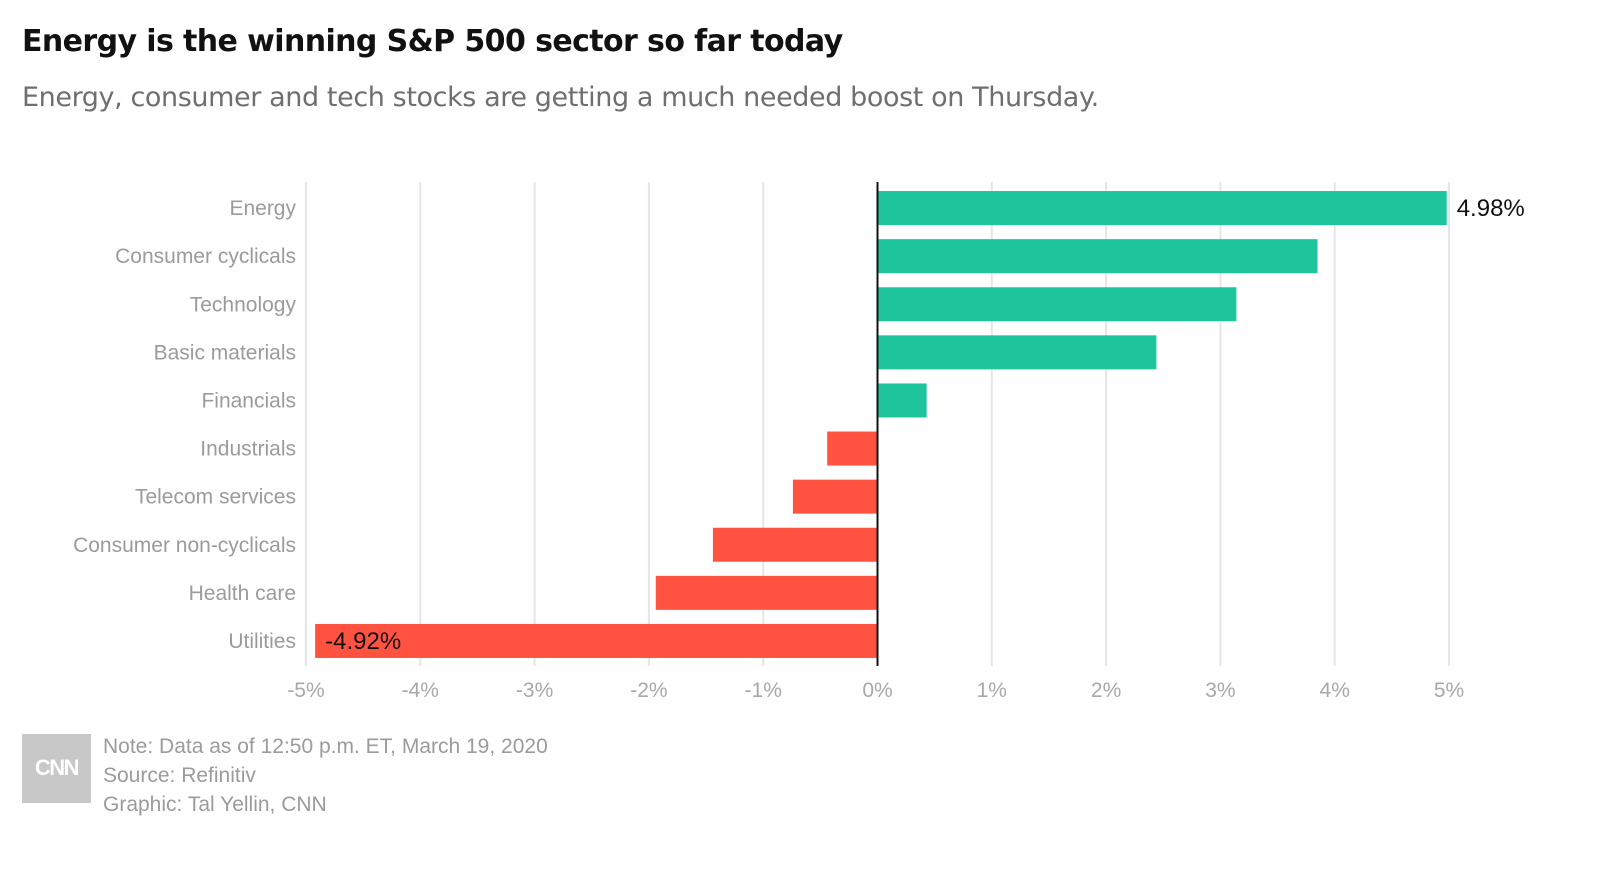  I want to click on x-tick-label: 1%, so click(992, 690).